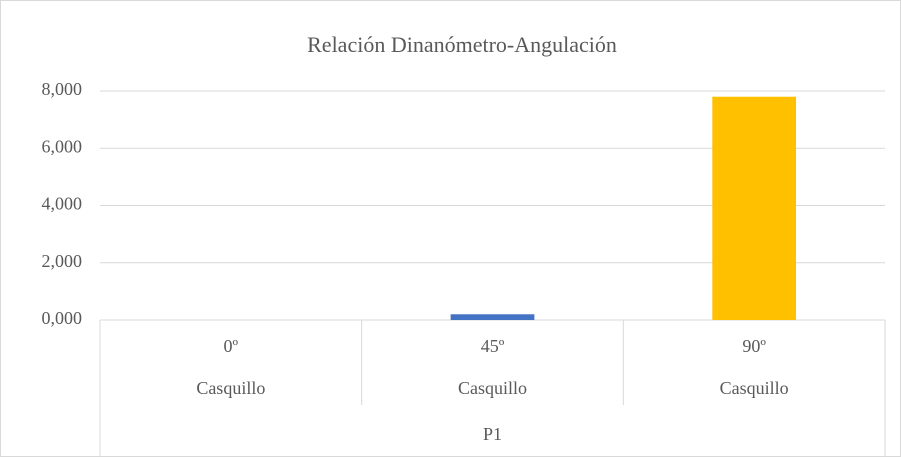 The width and height of the screenshot is (901, 457). I want to click on x-tick-label: 0º, so click(231, 346).